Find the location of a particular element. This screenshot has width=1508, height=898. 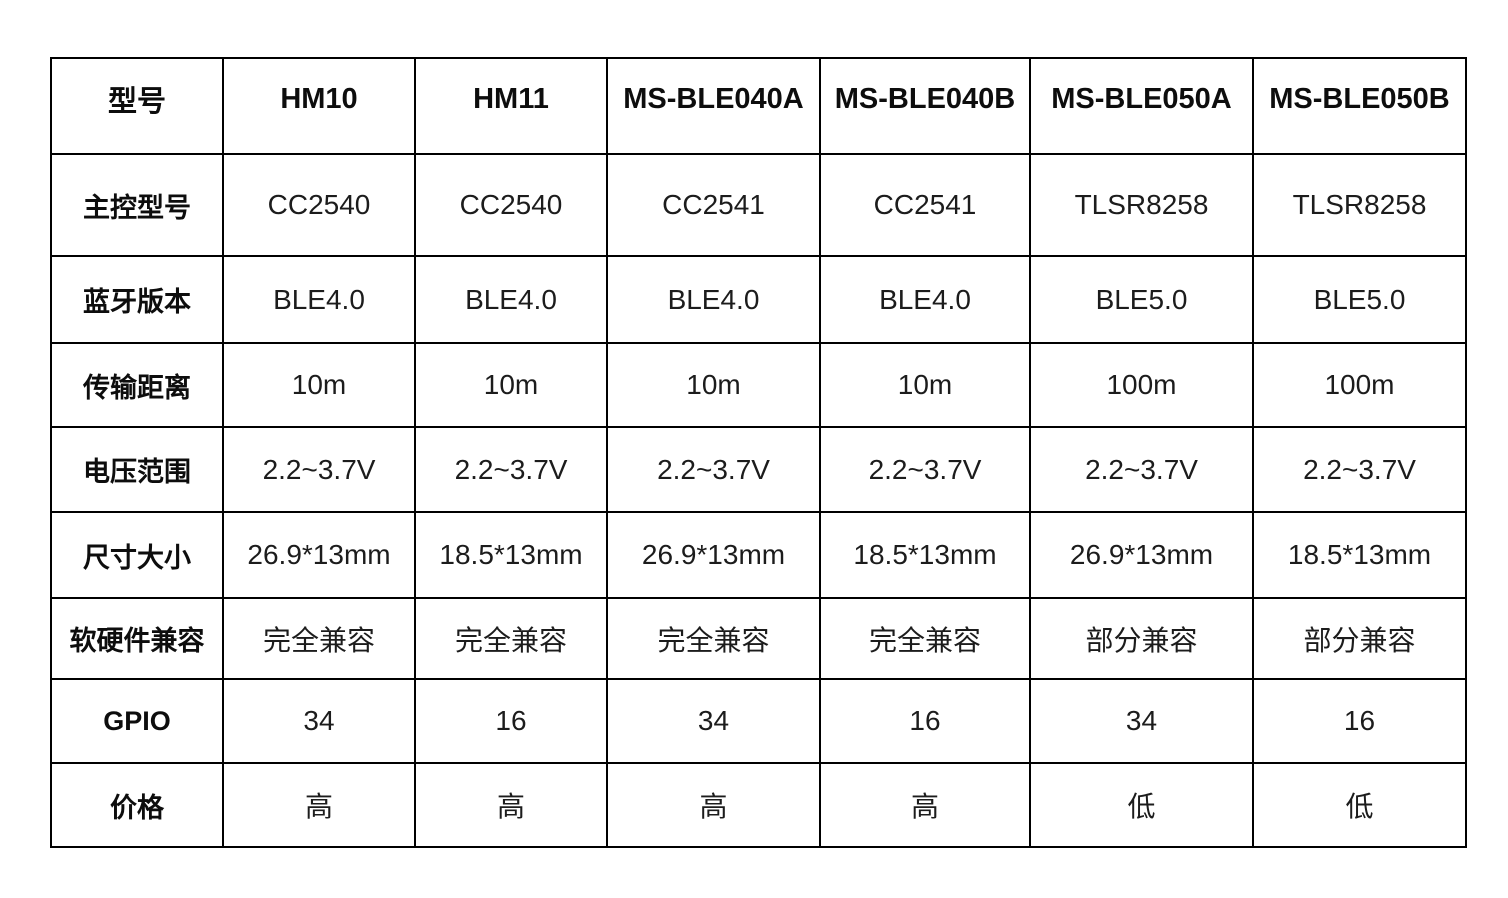

row-label: 蓝牙版本 is located at coordinates (137, 299).